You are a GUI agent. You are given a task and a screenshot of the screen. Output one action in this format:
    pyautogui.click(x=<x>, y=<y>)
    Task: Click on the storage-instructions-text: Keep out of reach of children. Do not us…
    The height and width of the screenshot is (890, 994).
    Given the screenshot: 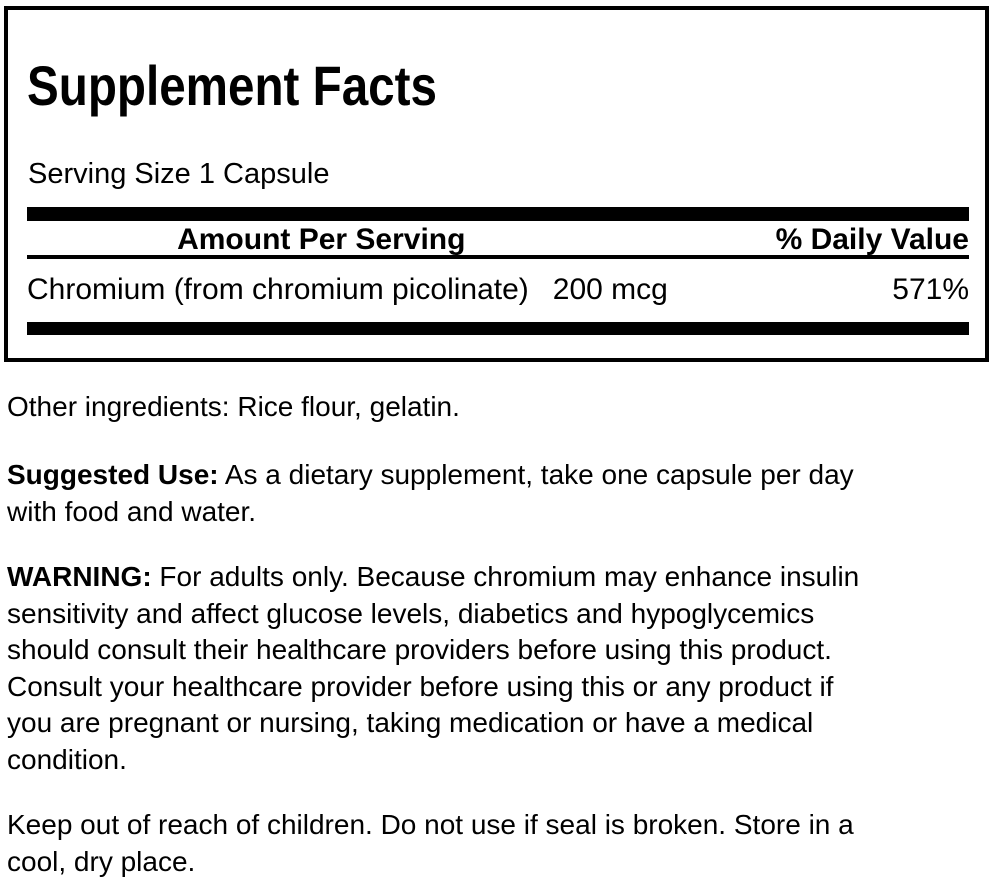 What is the action you would take?
    pyautogui.click(x=430, y=843)
    